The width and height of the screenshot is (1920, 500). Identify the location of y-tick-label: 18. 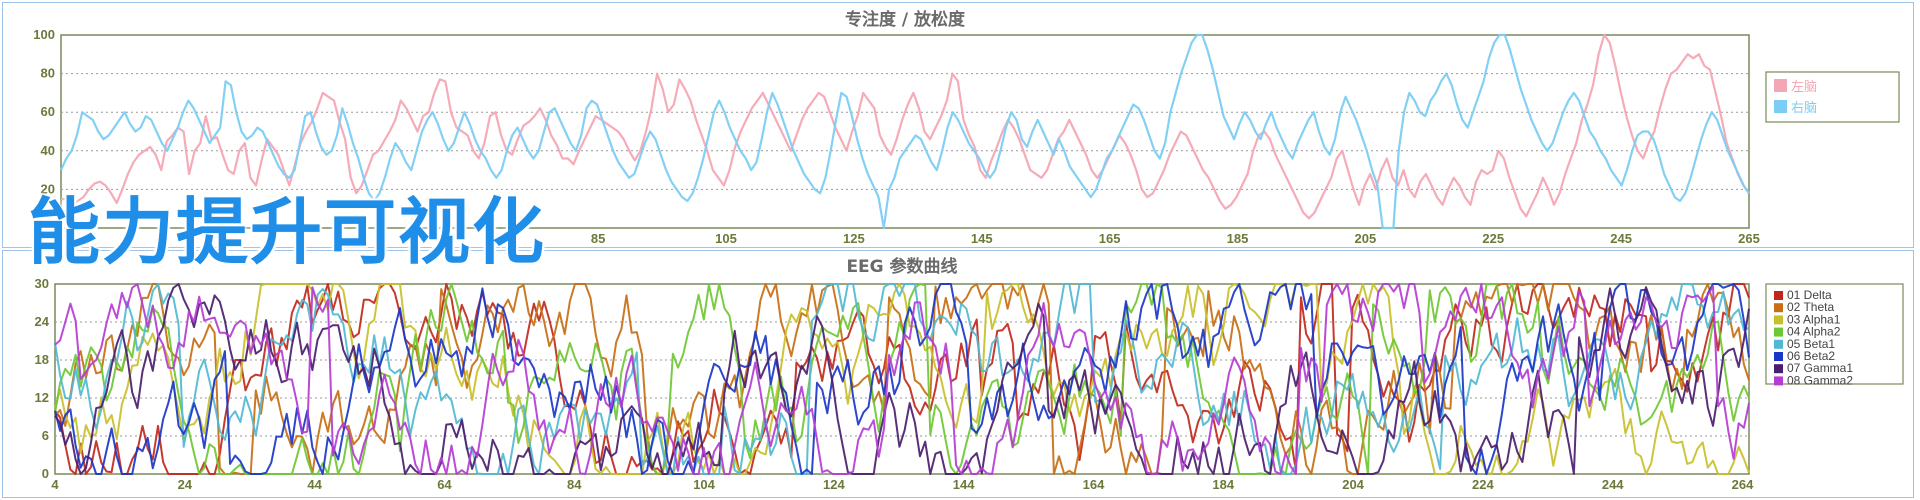
(42, 359).